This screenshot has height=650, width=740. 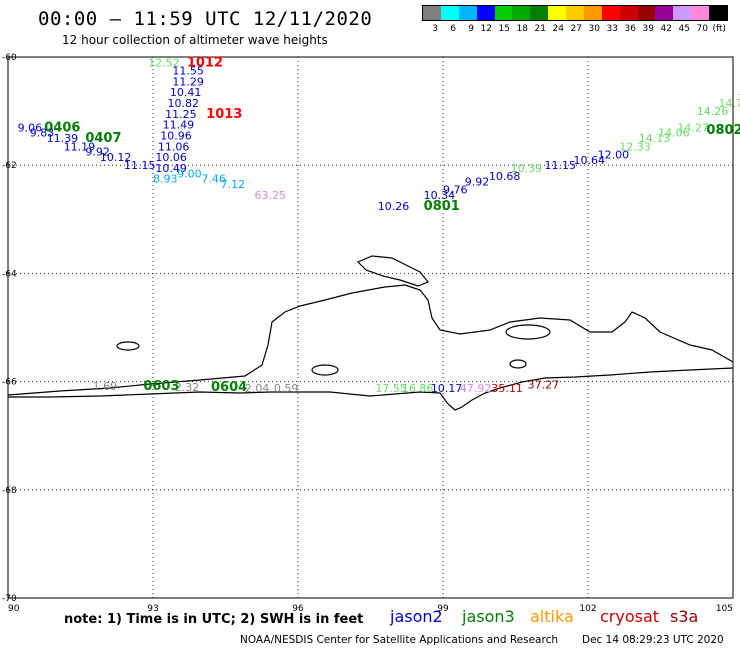 I want to click on wave-height-label: 11.25, so click(x=181, y=114).